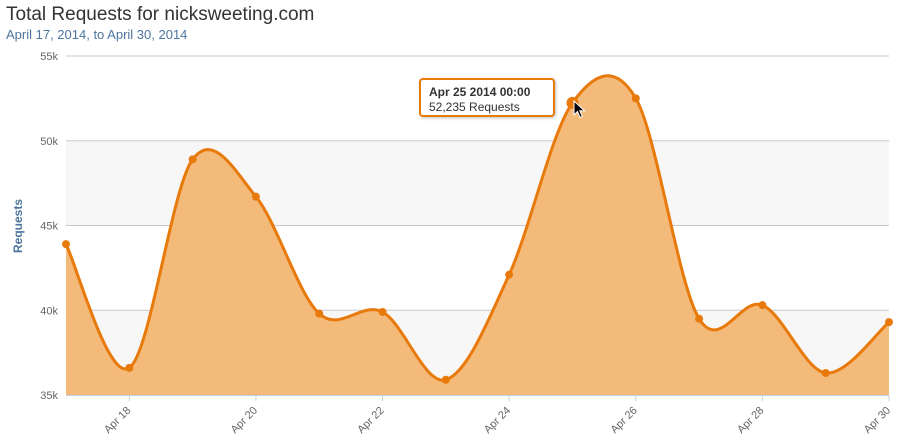  What do you see at coordinates (97, 34) in the screenshot?
I see `chart-subtitle: April 17, 2014, to April 30, 2014` at bounding box center [97, 34].